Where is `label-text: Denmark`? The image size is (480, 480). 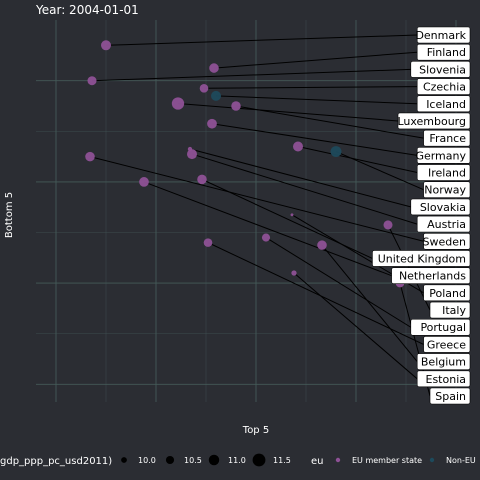 label-text: Denmark is located at coordinates (440, 35).